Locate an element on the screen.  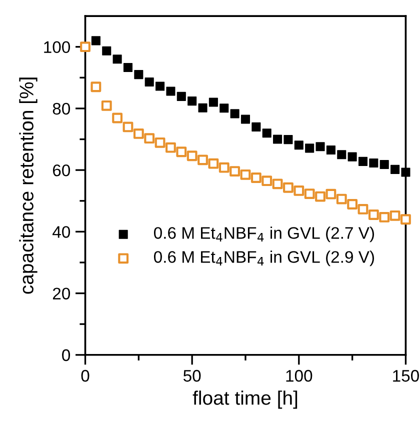
y-tick-label: 80 is located at coordinates (61, 108).